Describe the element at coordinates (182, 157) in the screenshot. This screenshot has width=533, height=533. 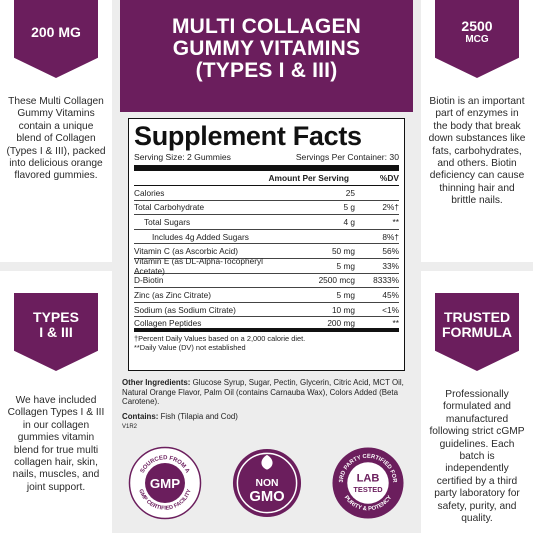
I see `serving-size: Serving Size: 2 Gummies` at that location.